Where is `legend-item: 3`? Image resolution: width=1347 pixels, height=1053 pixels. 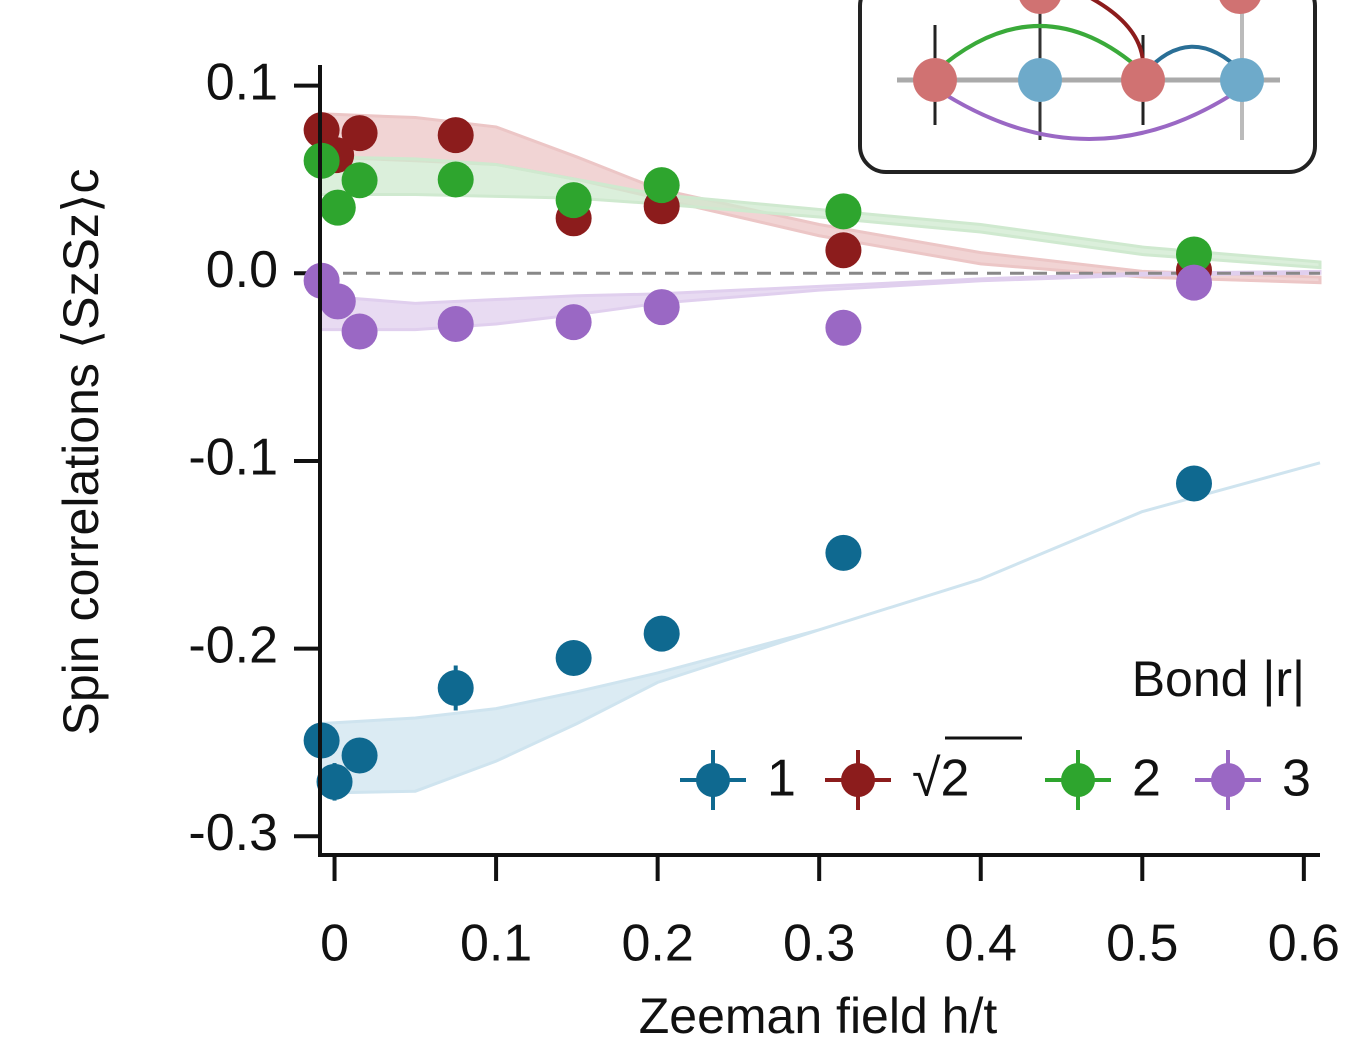 legend-item: 3 is located at coordinates (1253, 780).